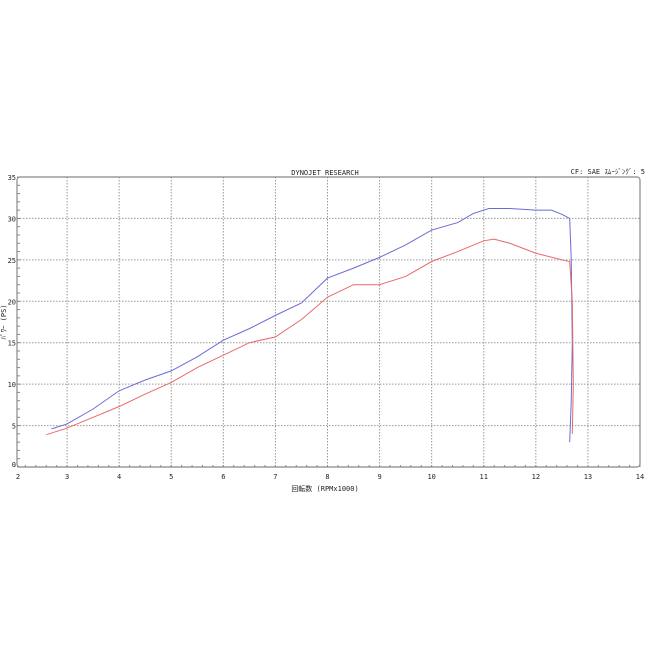 This screenshot has height=650, width=650. What do you see at coordinates (18, 477) in the screenshot?
I see `x-tick-label: 2` at bounding box center [18, 477].